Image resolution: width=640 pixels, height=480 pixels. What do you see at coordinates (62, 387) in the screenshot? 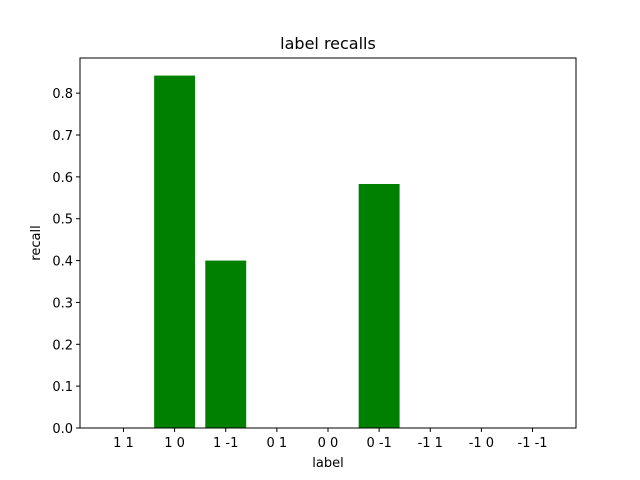
I see `y-tick-label: 0.1` at bounding box center [62, 387].